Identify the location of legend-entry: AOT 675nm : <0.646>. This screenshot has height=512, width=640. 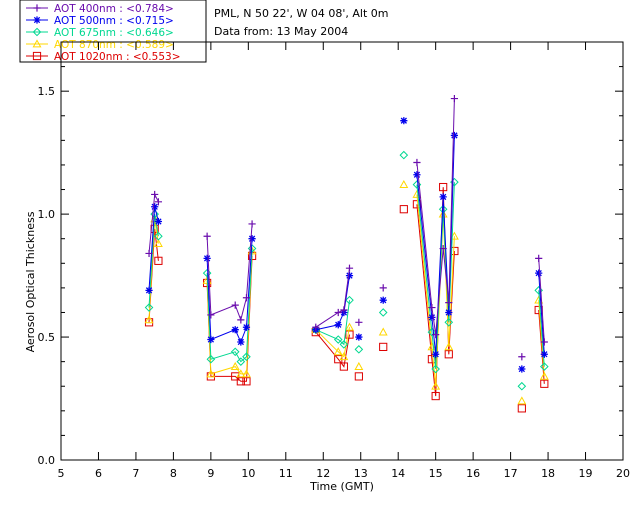
(114, 33).